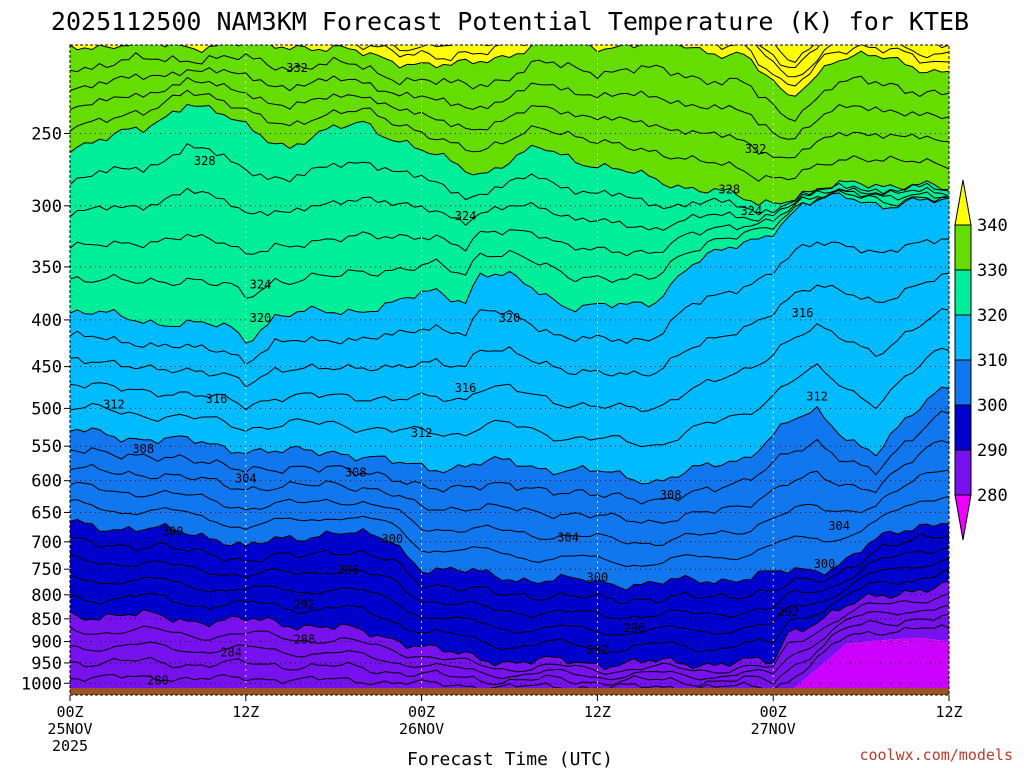  Describe the element at coordinates (46, 620) in the screenshot. I see `y-tick-label: 850` at that location.